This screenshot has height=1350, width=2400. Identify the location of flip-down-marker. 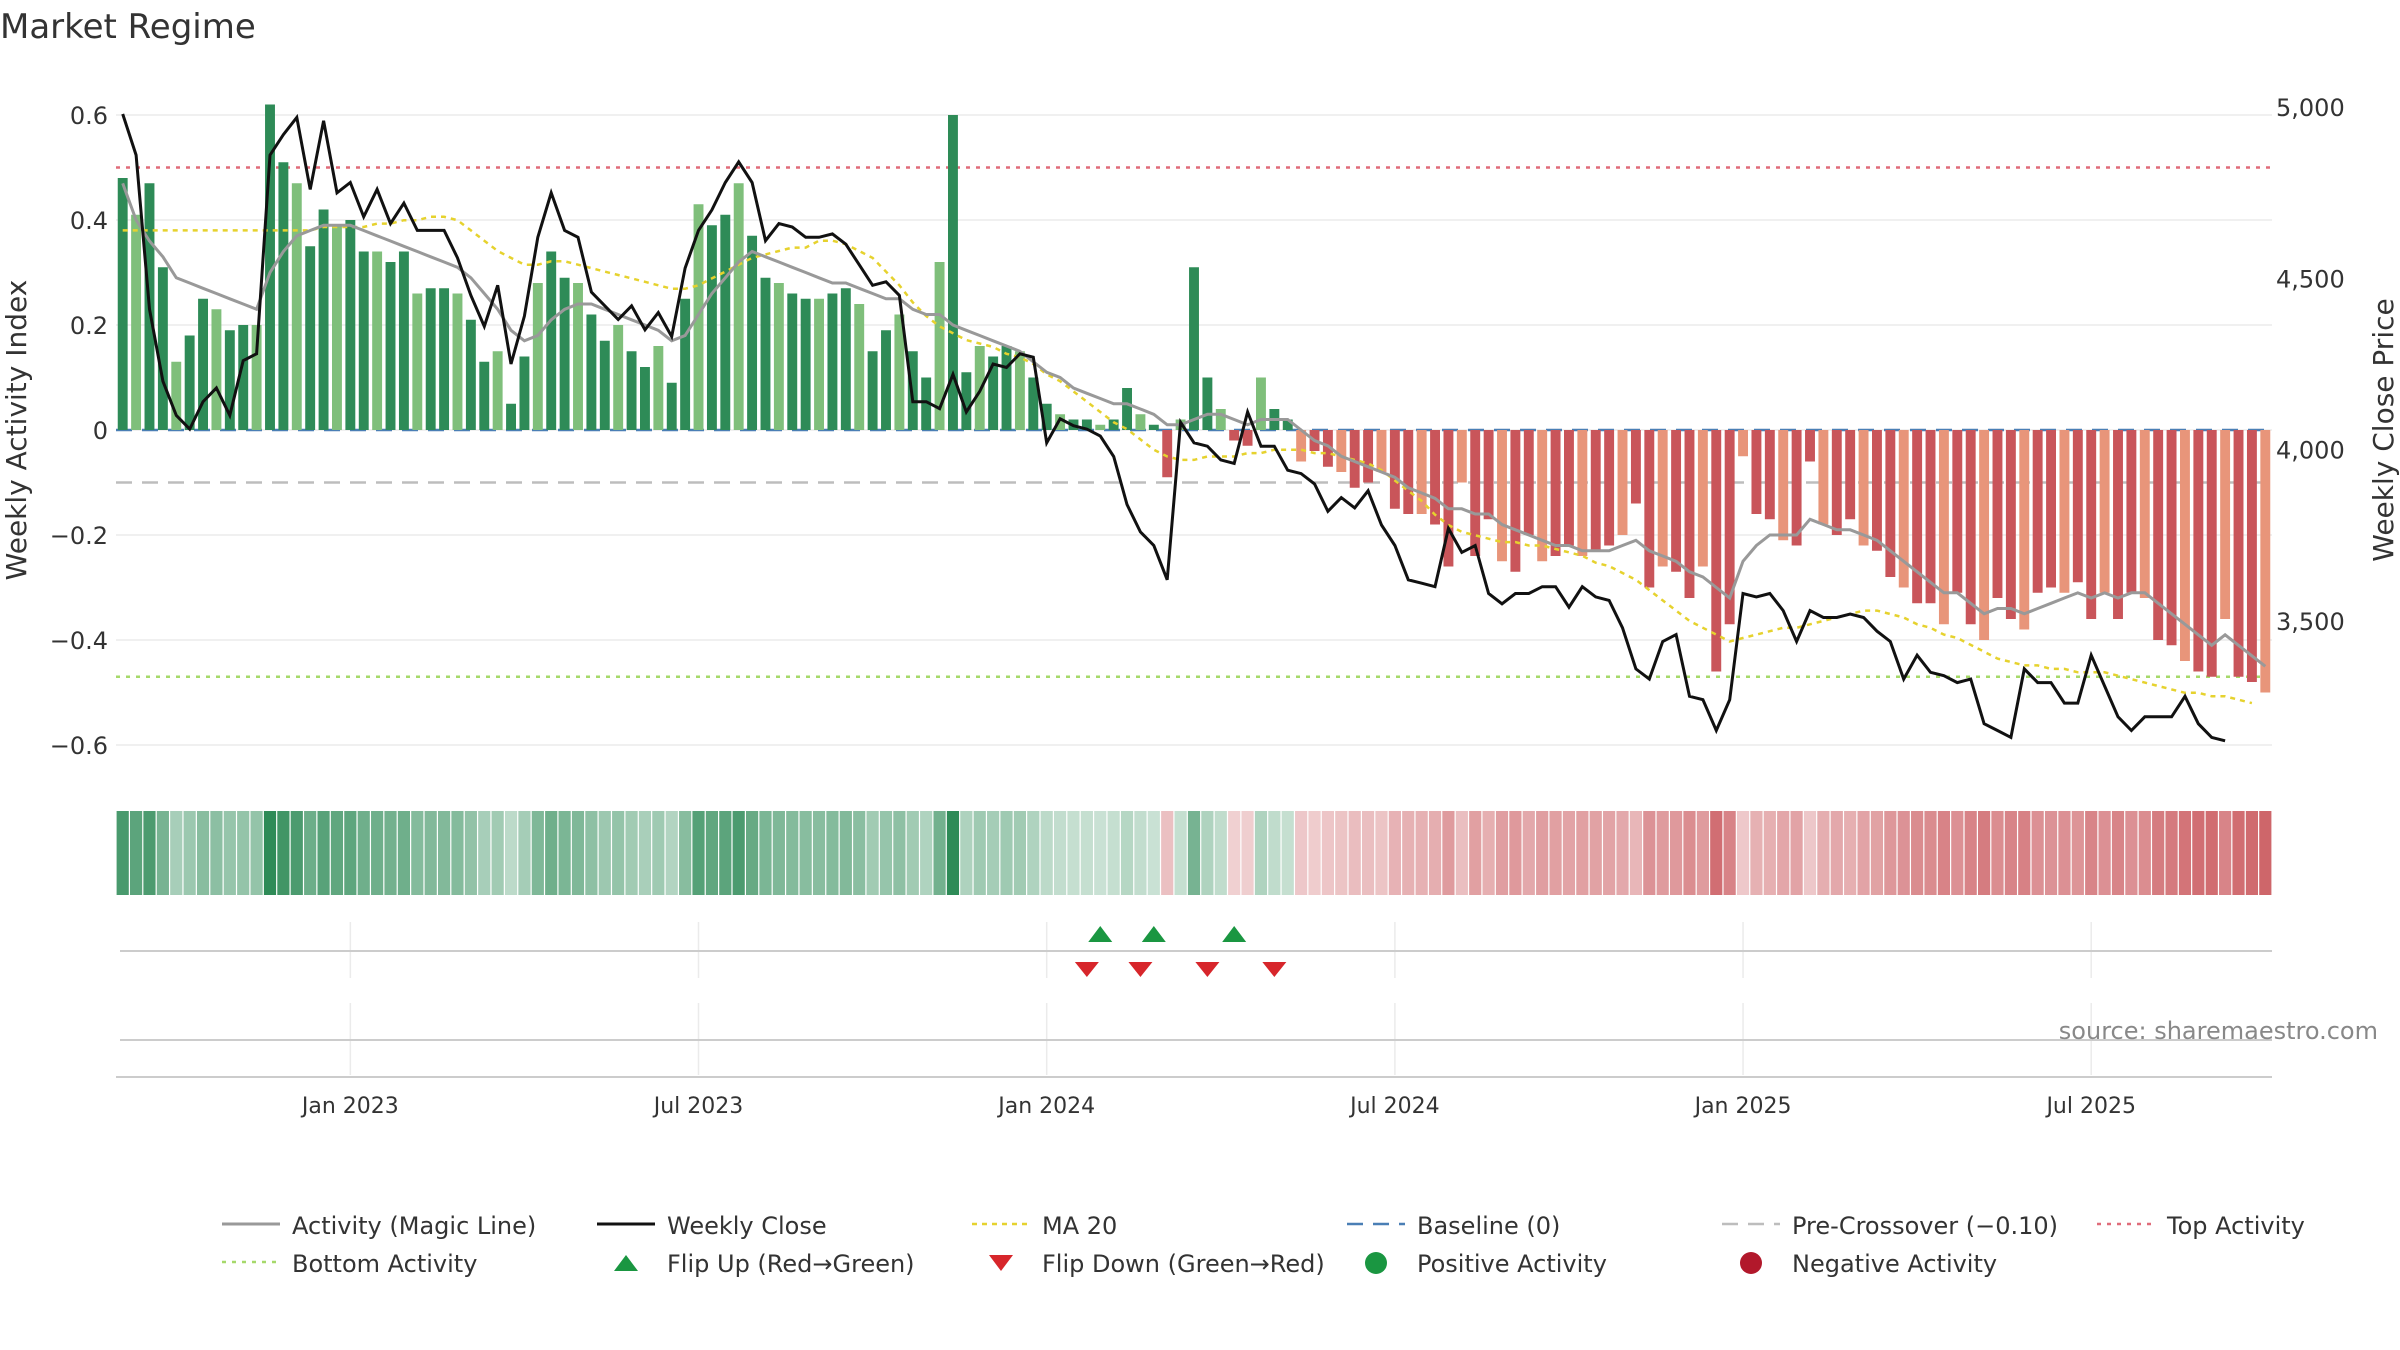
(1086, 969).